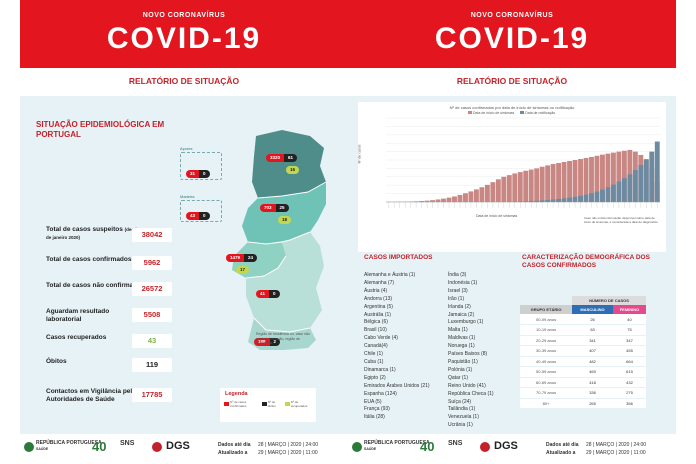 The height and width of the screenshot is (464, 696). Describe the element at coordinates (373, 401) in the screenshot. I see `imported-country: EUA (5)` at that location.